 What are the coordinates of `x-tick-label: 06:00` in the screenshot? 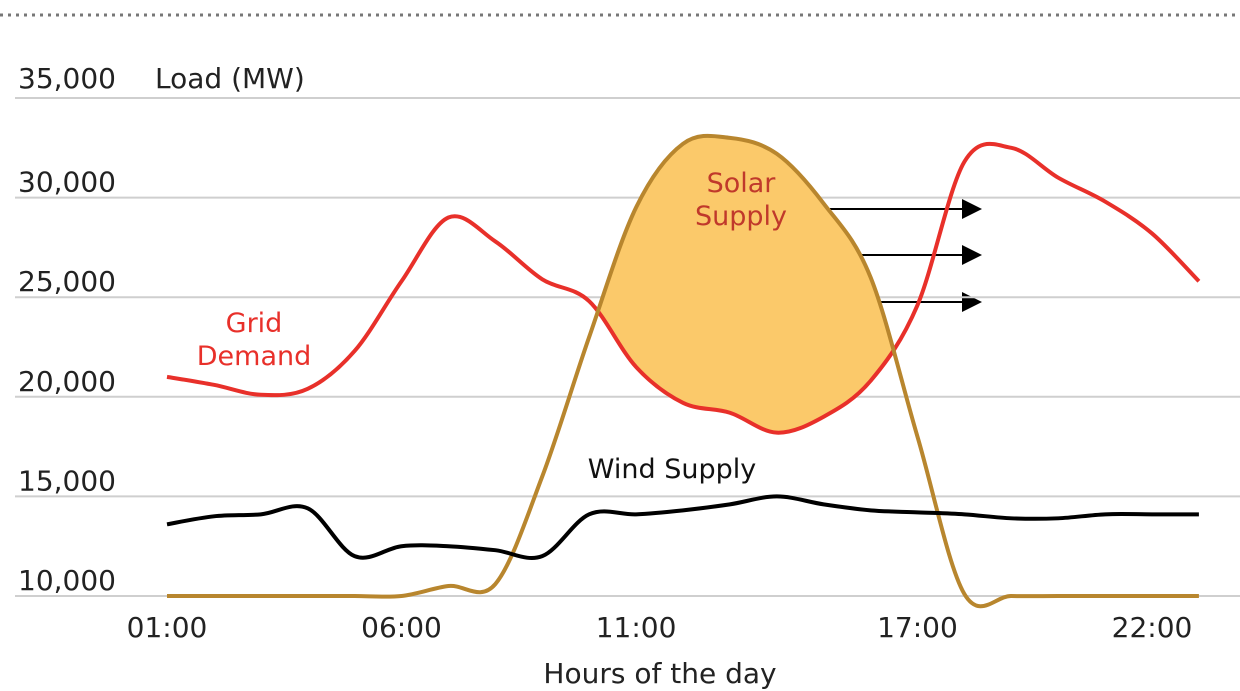 It's located at (401, 627).